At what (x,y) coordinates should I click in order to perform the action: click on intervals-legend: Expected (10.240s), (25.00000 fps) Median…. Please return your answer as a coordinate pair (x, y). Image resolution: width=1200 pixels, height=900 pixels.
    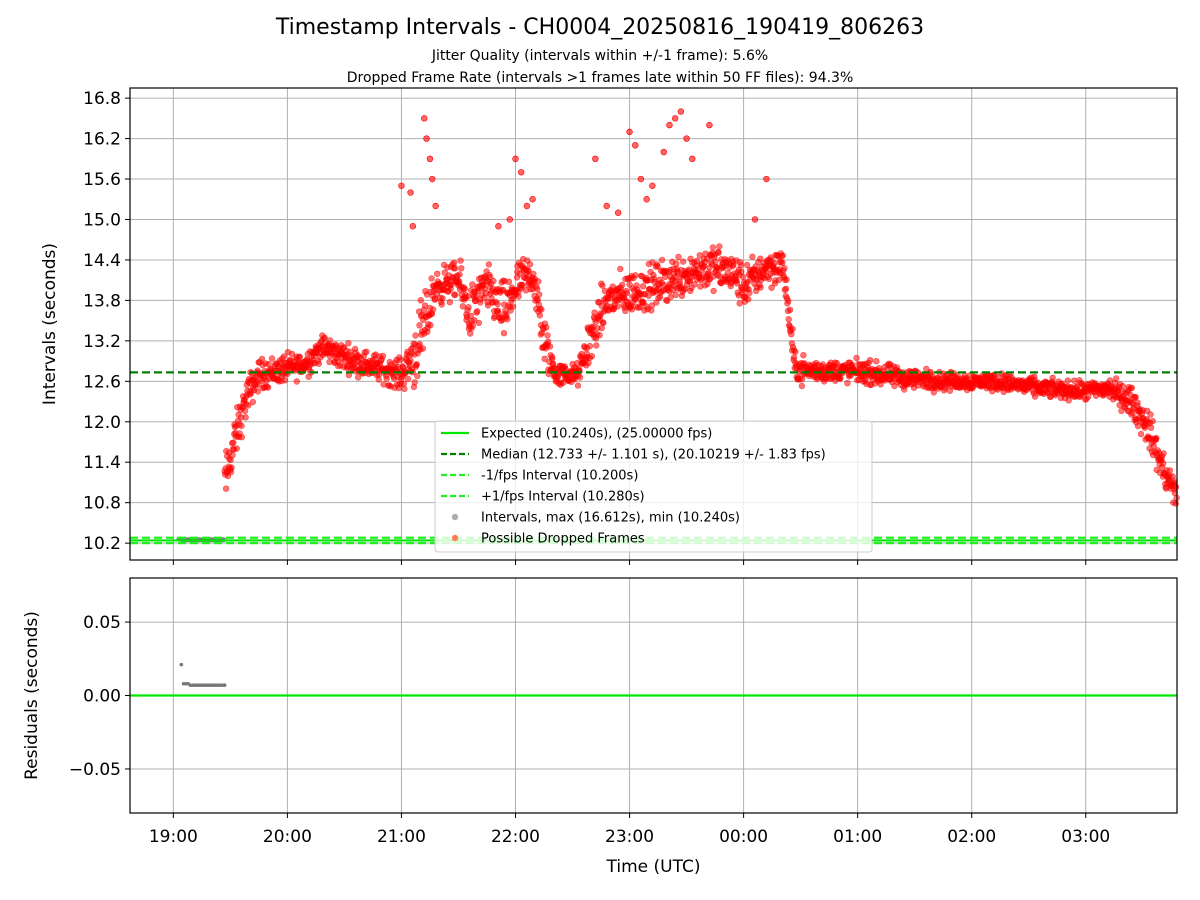
    Looking at the image, I should click on (653, 486).